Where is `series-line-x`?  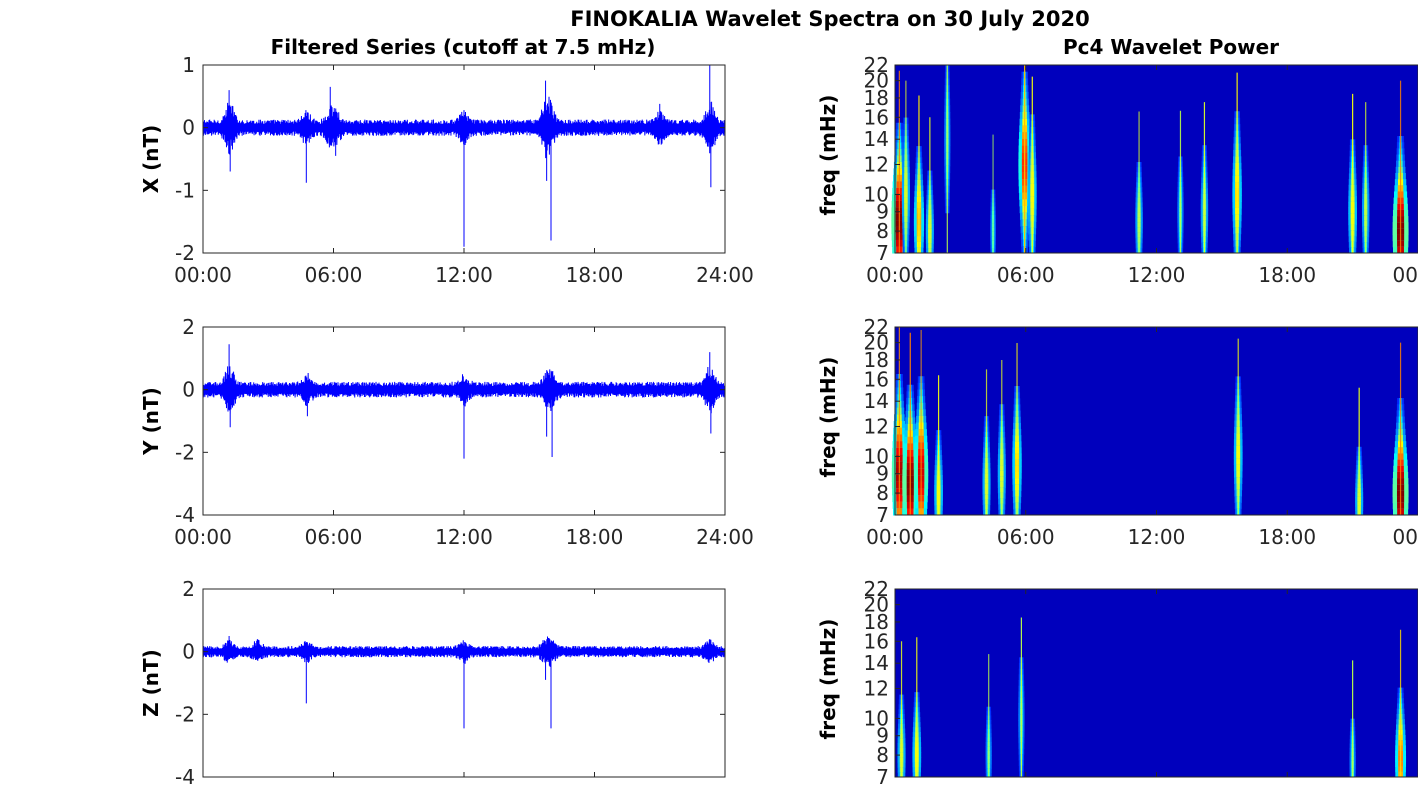 series-line-x is located at coordinates (464, 156).